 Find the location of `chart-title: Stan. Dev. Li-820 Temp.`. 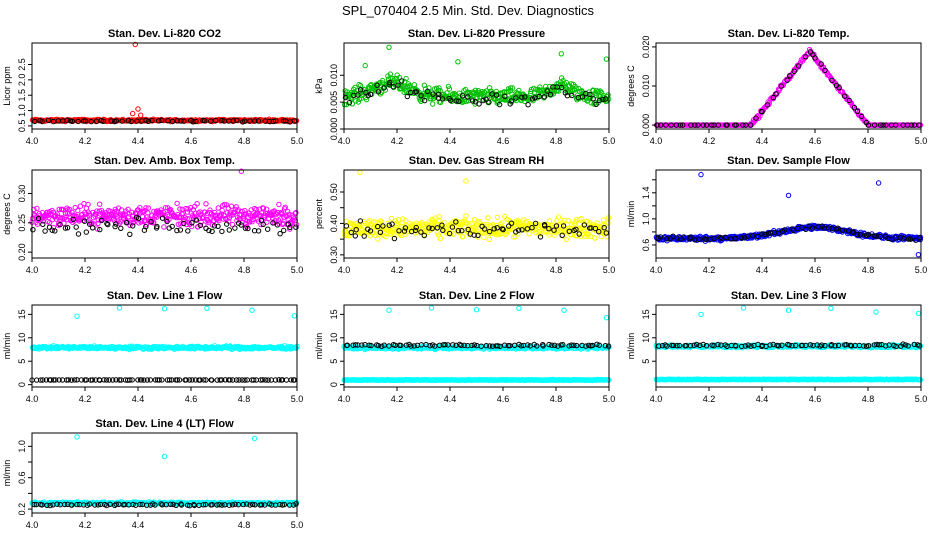

chart-title: Stan. Dev. Li-820 Temp. is located at coordinates (789, 34).